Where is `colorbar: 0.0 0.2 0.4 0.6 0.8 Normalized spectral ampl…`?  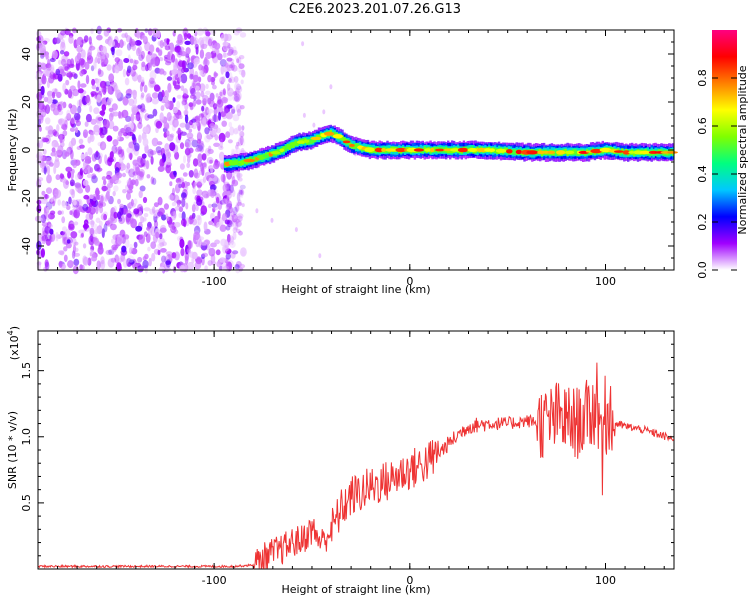
colorbar: 0.0 0.2 0.4 0.6 0.8 Normalized spectral ampl… is located at coordinates (722, 154).